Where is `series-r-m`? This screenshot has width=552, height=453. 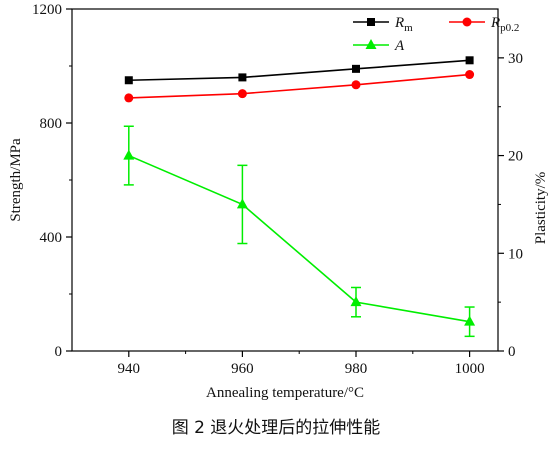 series-r-m is located at coordinates (299, 70).